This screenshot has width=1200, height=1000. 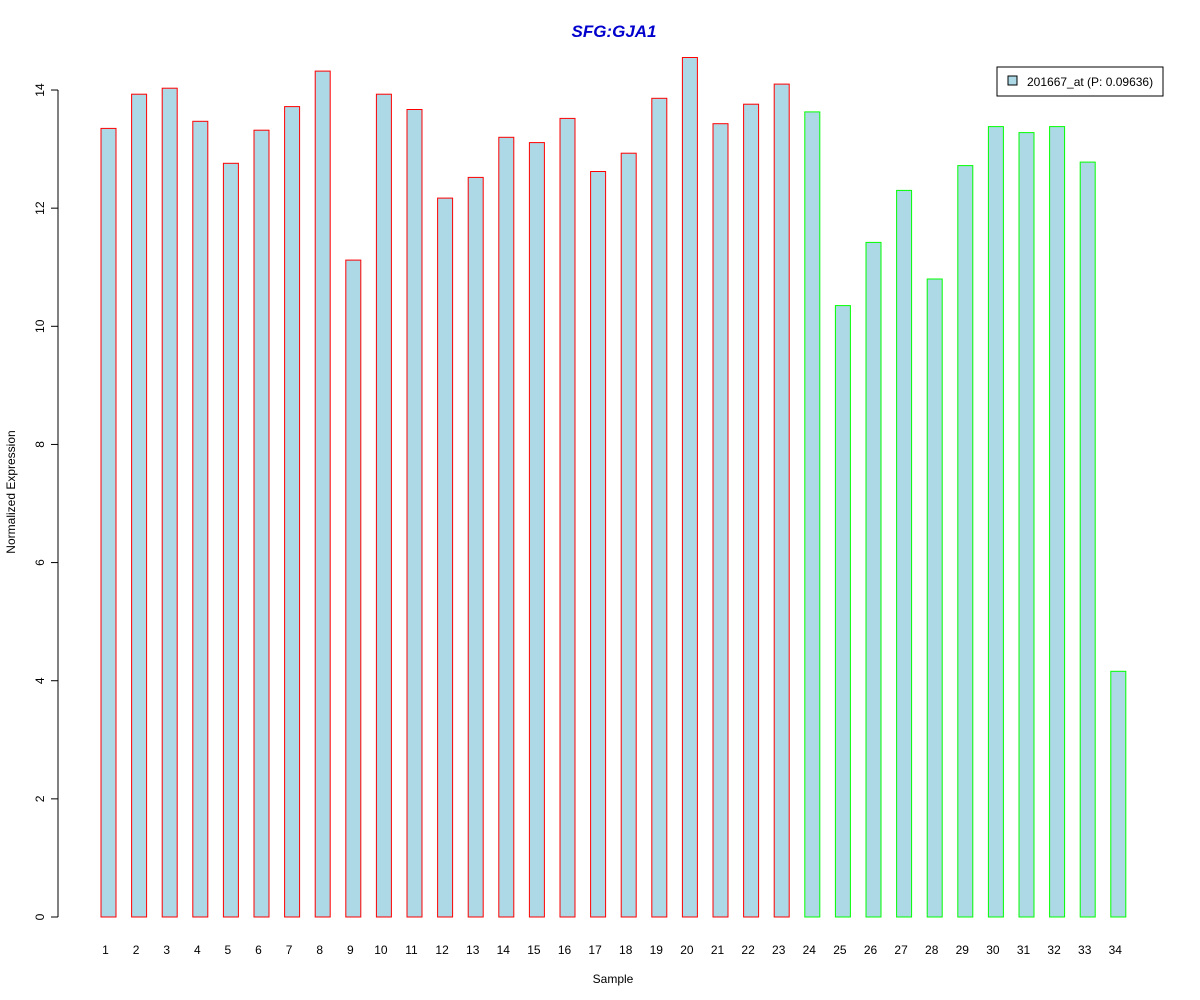 I want to click on legend-swatch, so click(x=1012, y=80).